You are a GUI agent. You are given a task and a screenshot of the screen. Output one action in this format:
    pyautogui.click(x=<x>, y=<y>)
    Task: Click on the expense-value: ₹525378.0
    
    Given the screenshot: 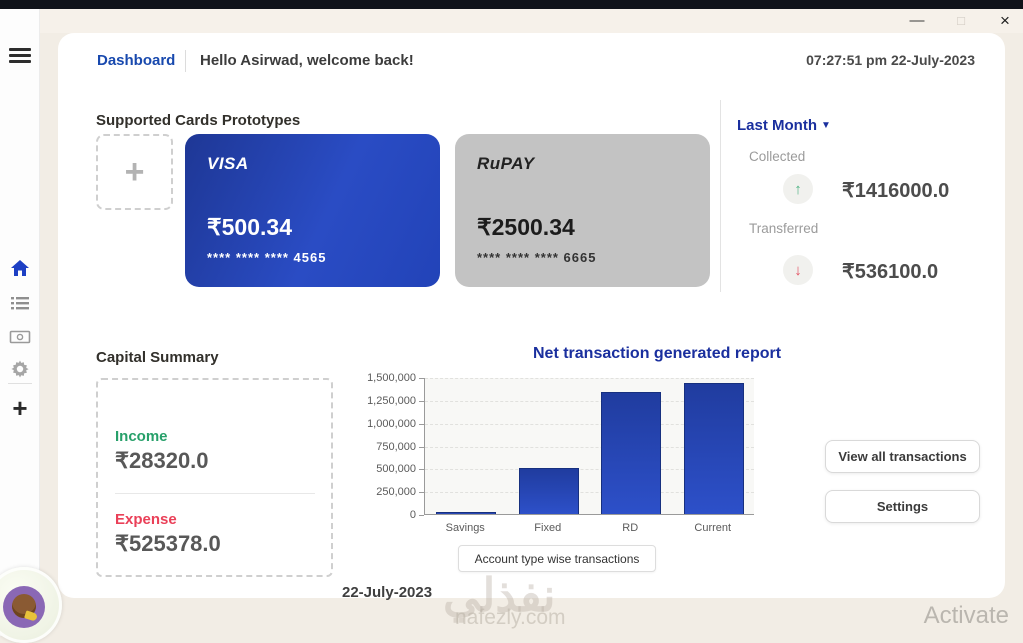 What is the action you would take?
    pyautogui.click(x=168, y=543)
    